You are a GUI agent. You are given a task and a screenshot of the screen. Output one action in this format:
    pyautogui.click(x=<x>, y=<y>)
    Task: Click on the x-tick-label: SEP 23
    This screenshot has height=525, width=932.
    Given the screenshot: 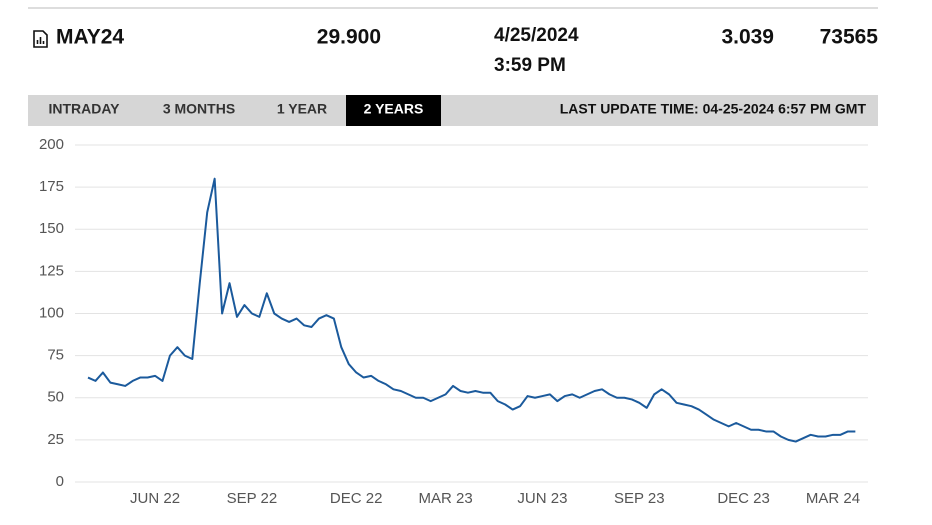 What is the action you would take?
    pyautogui.click(x=639, y=498)
    